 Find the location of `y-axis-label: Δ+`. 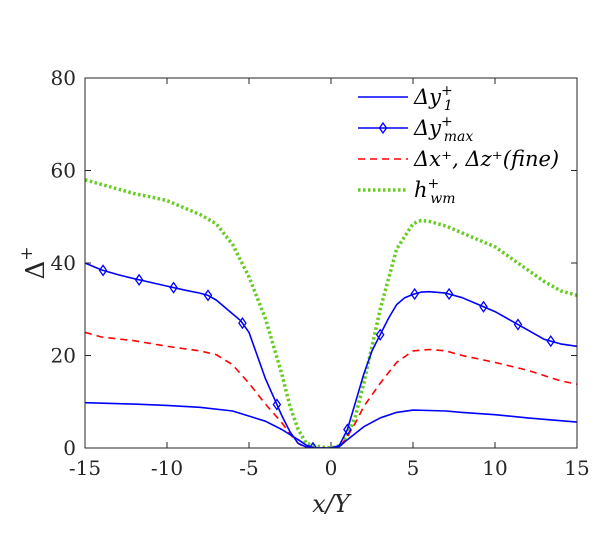

y-axis-label: Δ+ is located at coordinates (34, 262).